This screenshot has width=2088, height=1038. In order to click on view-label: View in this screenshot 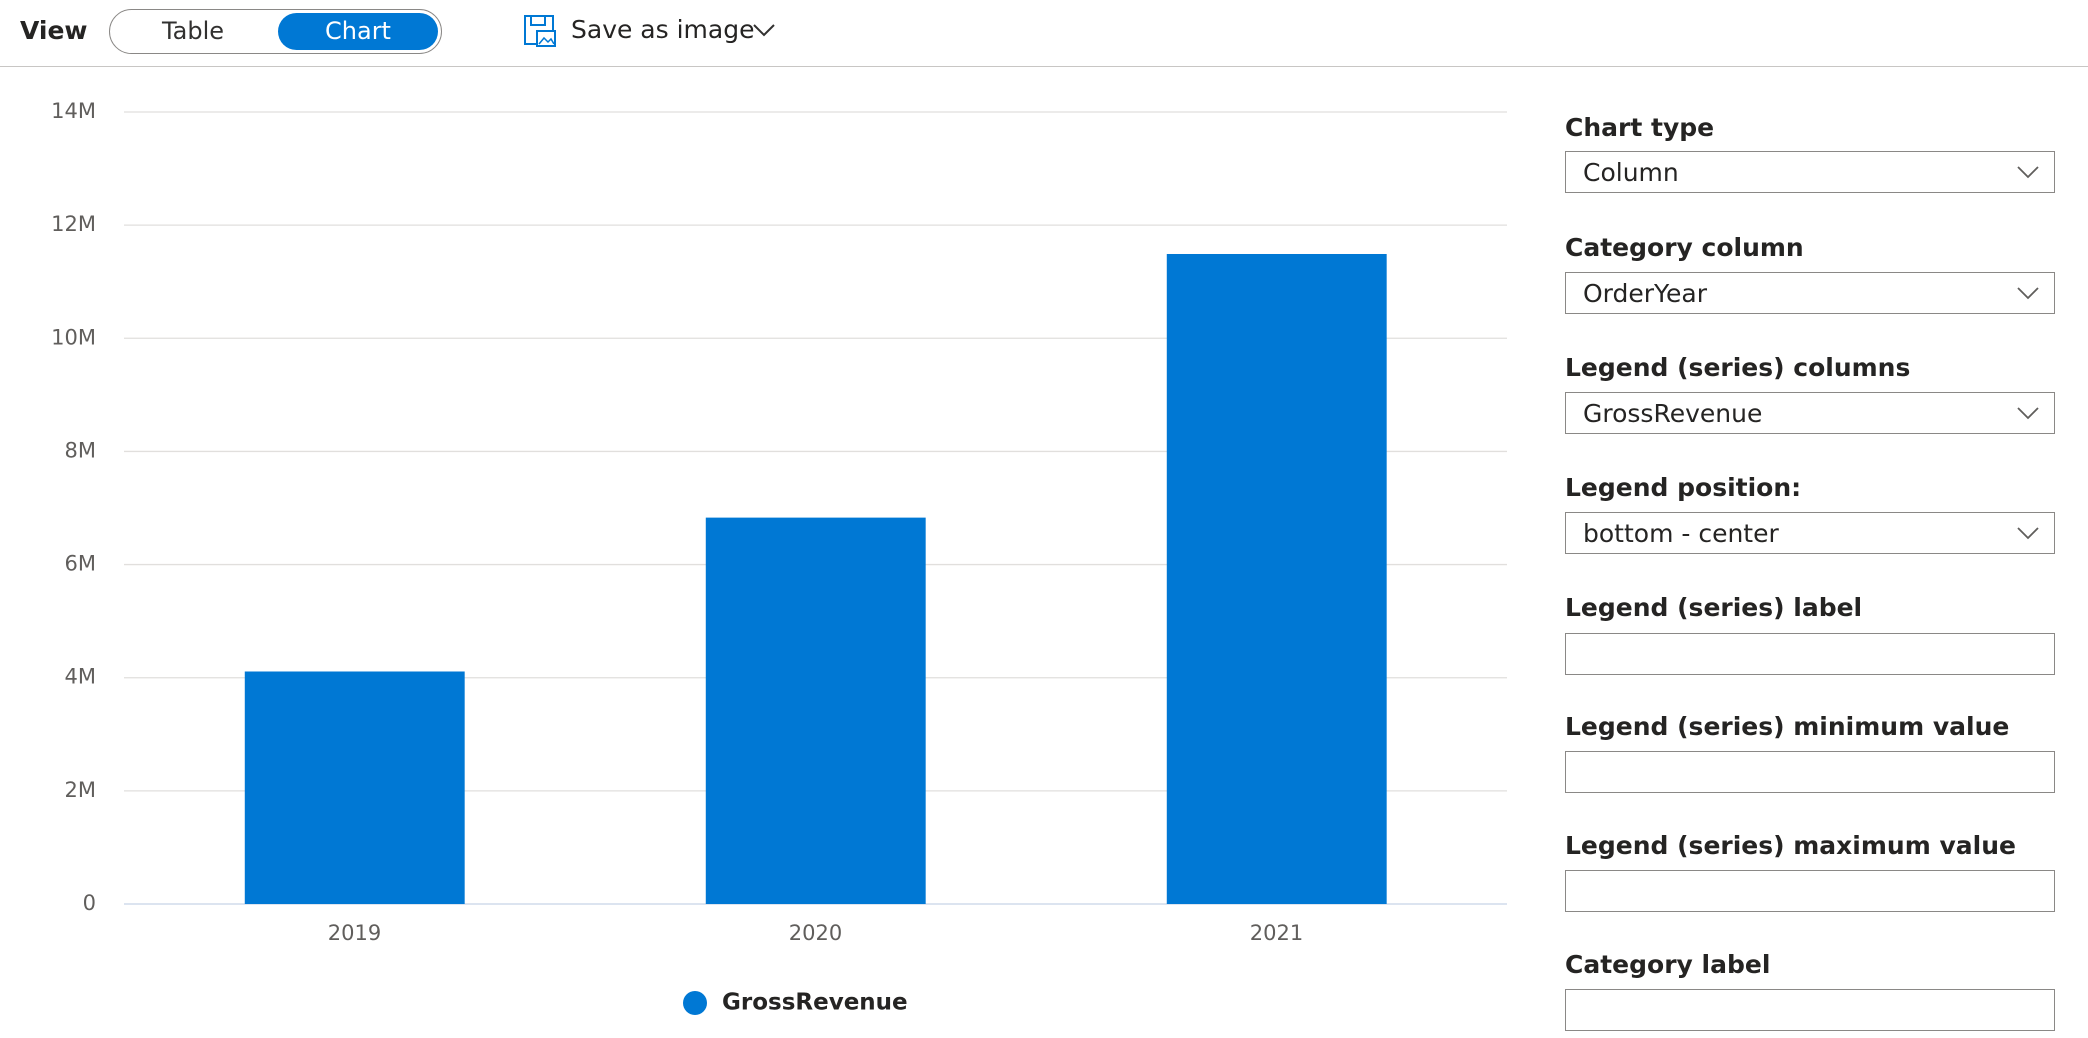, I will do `click(54, 30)`.